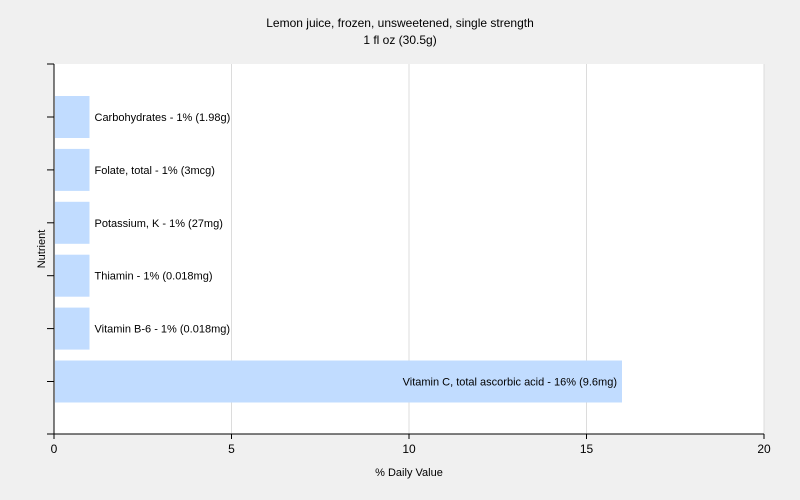 Image resolution: width=800 pixels, height=500 pixels. I want to click on x-tick-label: 10, so click(409, 449).